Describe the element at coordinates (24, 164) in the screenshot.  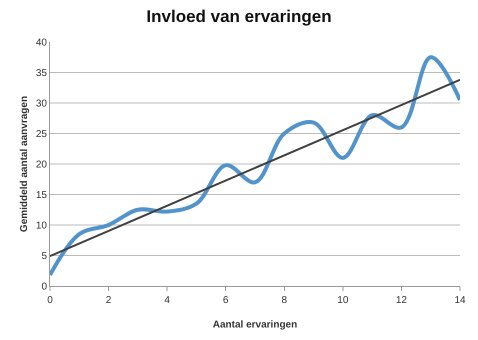
I see `y-axis-title: Gemiddeld aantal aanvragen` at that location.